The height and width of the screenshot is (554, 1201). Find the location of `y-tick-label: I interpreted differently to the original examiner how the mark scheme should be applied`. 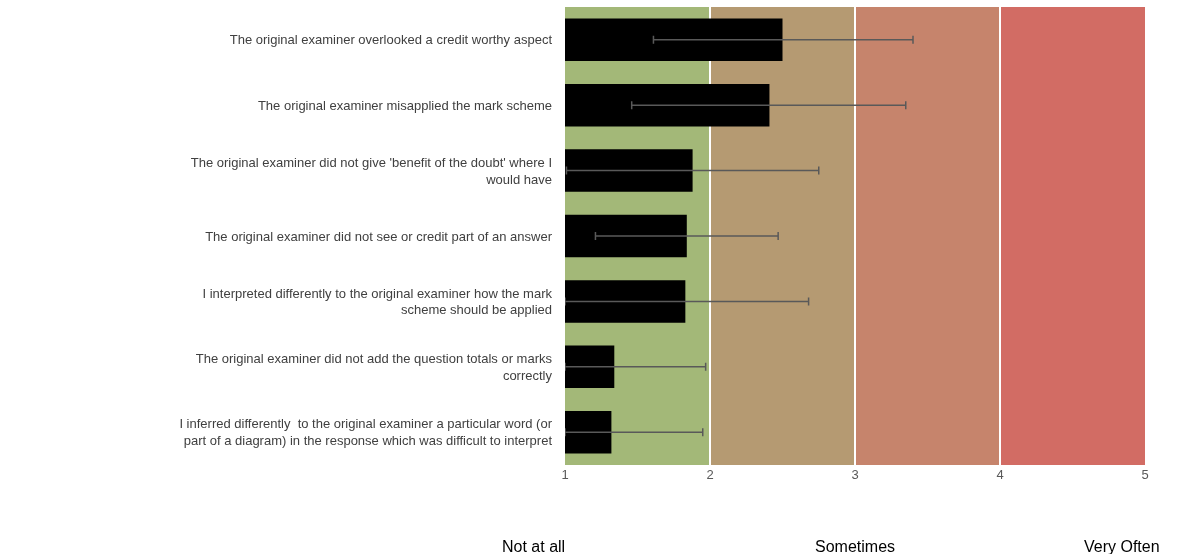

y-tick-label: I interpreted differently to the original examiner how the mark scheme should be applied is located at coordinates (377, 301).